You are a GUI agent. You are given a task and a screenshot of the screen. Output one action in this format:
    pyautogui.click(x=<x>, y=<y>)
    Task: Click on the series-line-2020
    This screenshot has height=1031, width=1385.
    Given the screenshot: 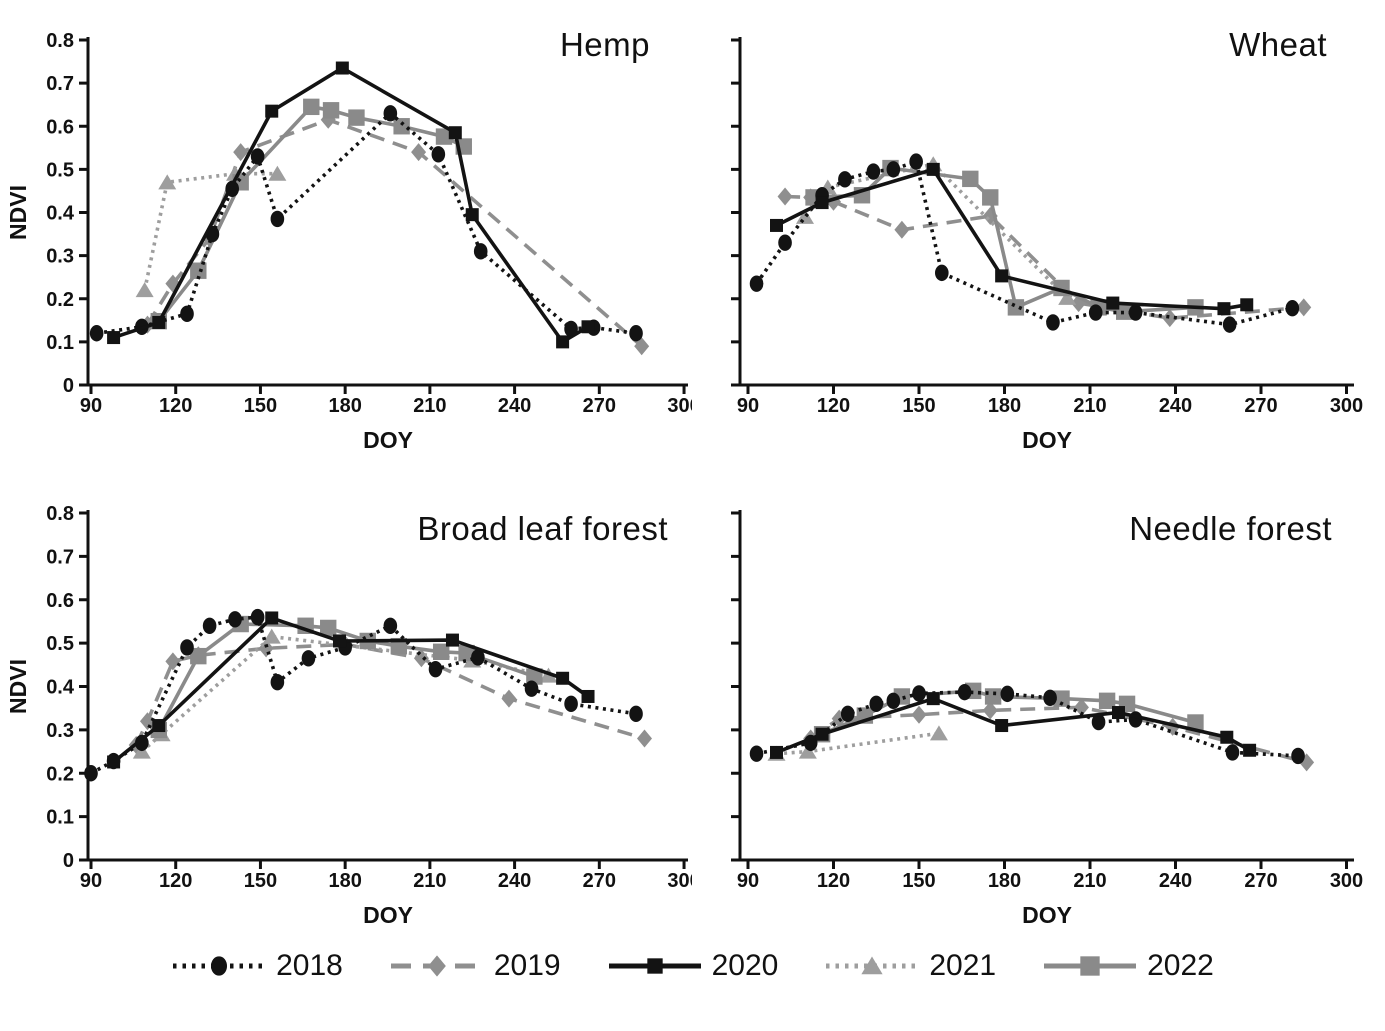 What is the action you would take?
    pyautogui.click(x=351, y=205)
    